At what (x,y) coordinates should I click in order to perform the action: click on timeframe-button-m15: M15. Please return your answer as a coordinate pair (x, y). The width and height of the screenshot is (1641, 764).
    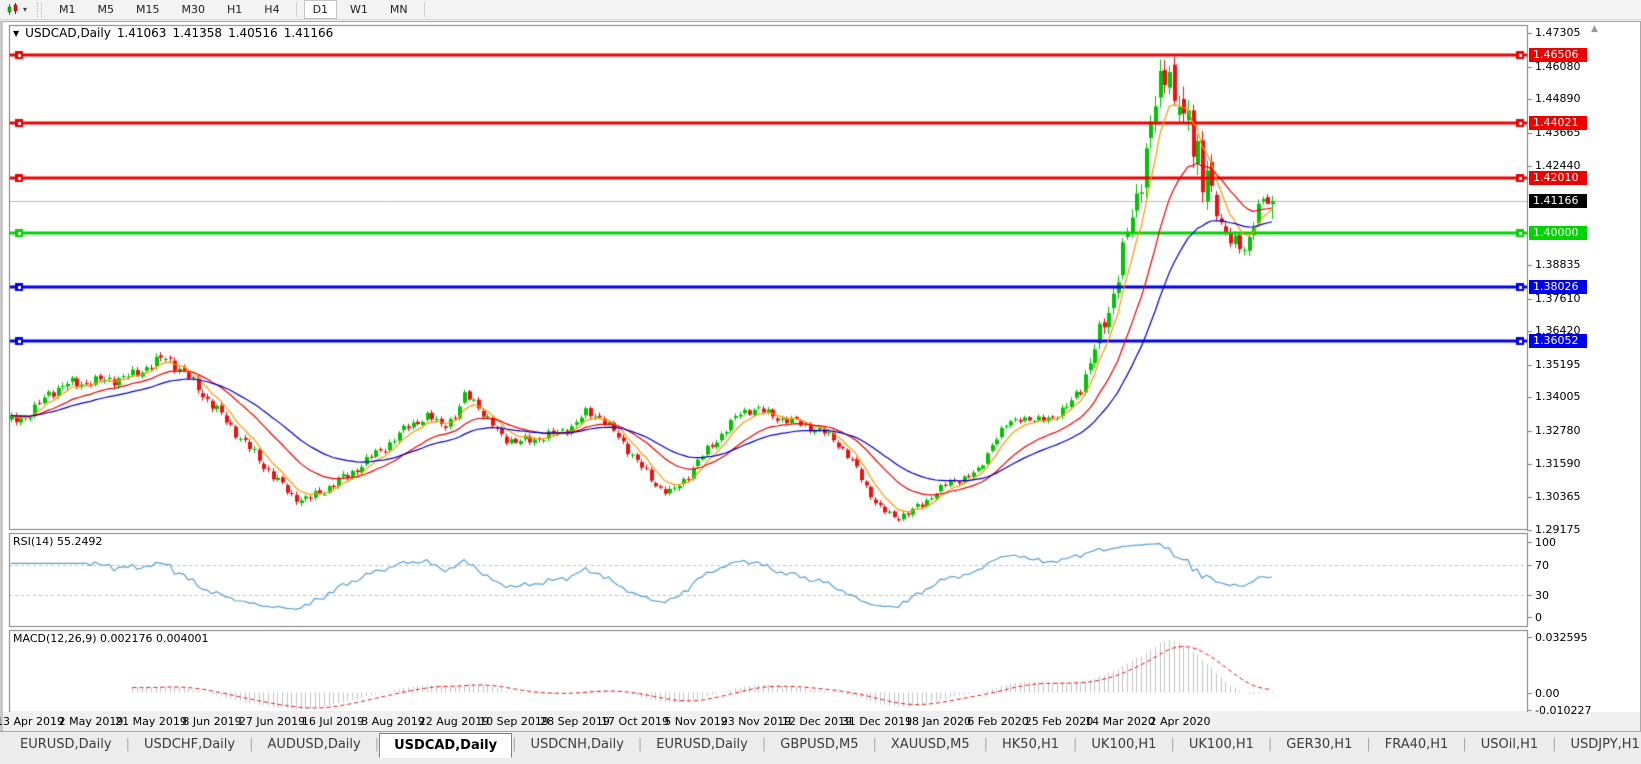
    Looking at the image, I should click on (148, 9).